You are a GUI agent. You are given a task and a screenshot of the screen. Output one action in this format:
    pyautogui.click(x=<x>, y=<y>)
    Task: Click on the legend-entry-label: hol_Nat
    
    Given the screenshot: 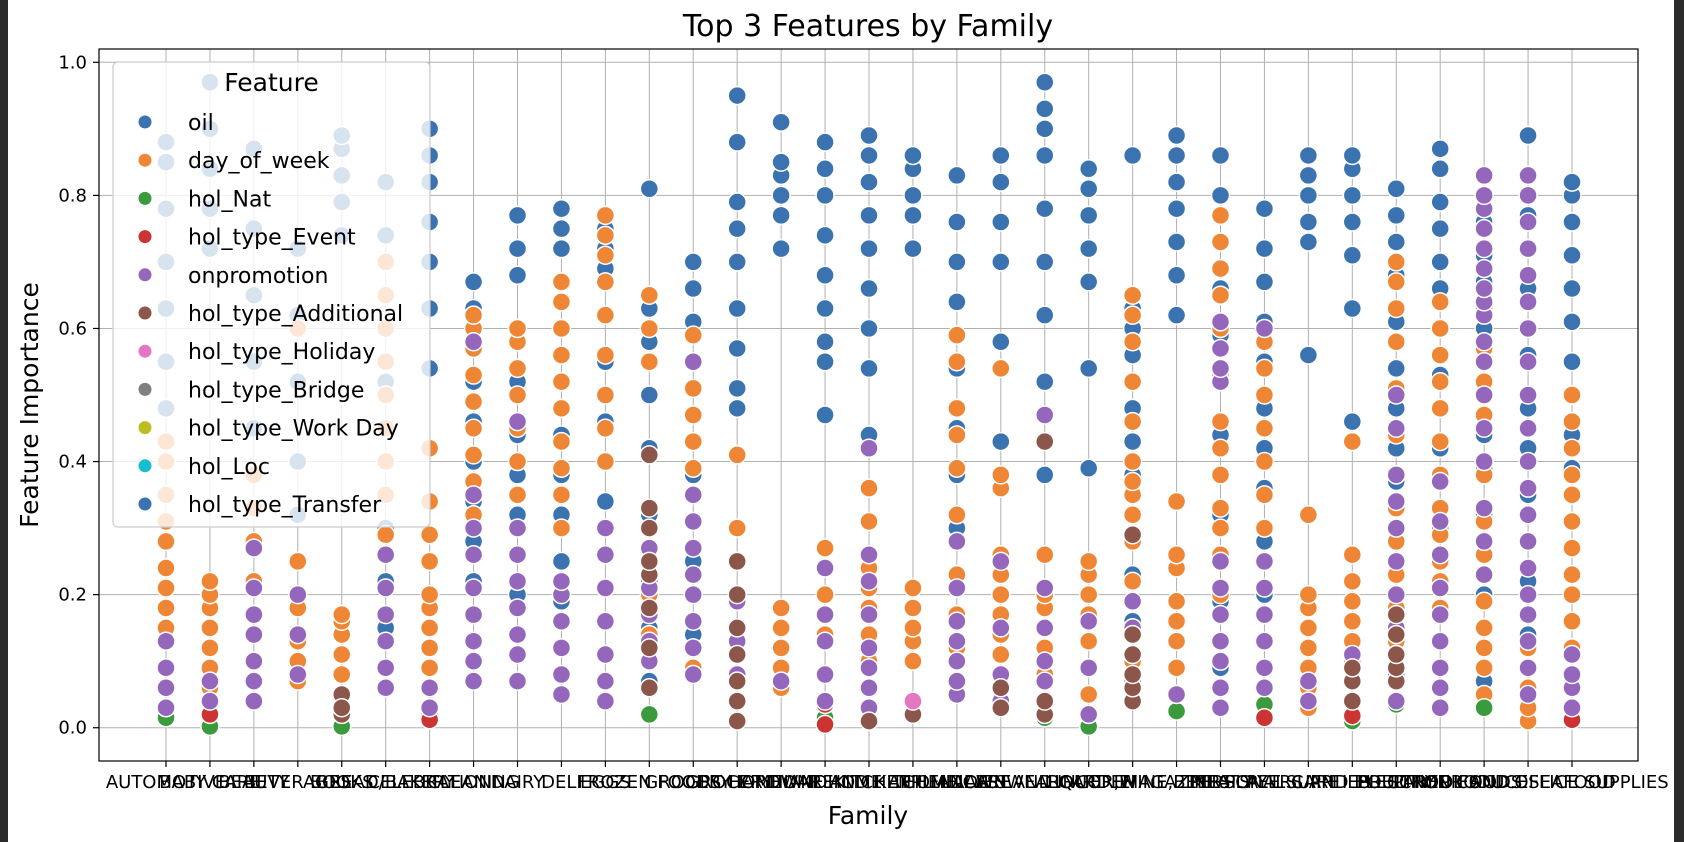 What is the action you would take?
    pyautogui.click(x=229, y=199)
    